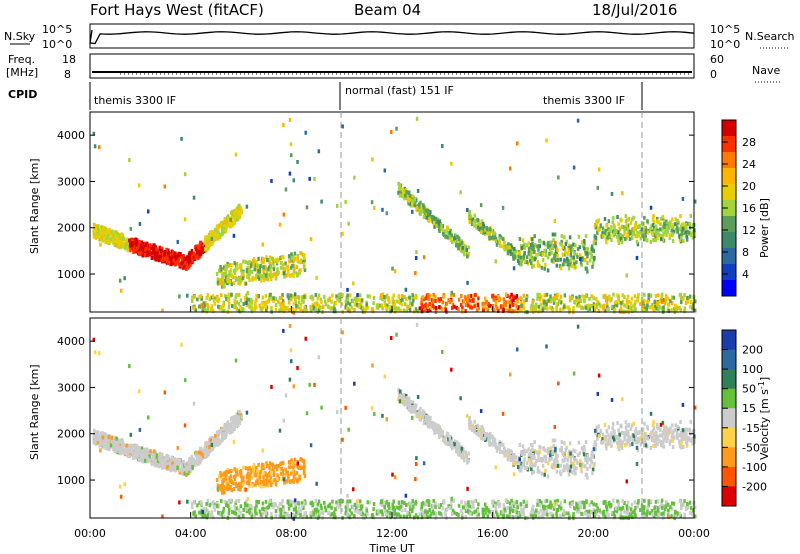 This screenshot has width=800, height=554. I want to click on colorbar-tick-label: 28, so click(749, 142).